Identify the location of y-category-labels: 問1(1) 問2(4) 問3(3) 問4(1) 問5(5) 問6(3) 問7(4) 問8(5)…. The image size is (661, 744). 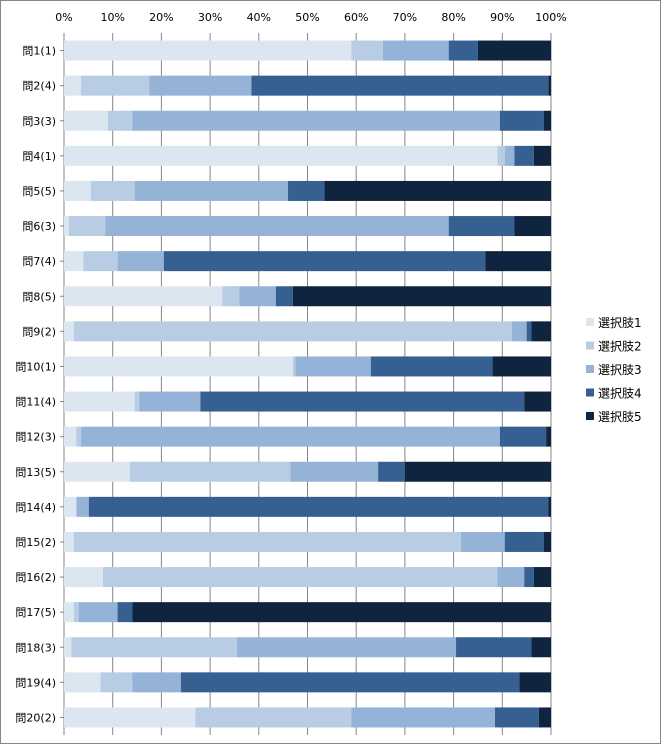
(39, 384).